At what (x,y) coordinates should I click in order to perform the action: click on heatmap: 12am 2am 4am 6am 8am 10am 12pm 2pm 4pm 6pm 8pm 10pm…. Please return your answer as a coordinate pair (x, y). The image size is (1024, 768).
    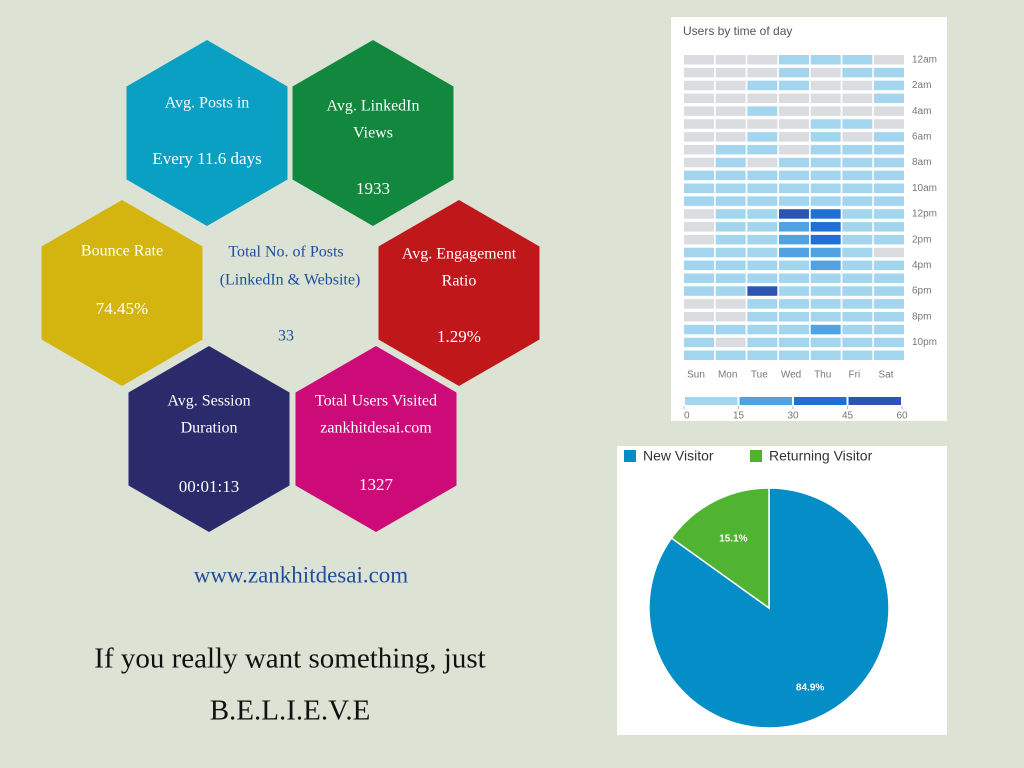
    Looking at the image, I should click on (810, 238).